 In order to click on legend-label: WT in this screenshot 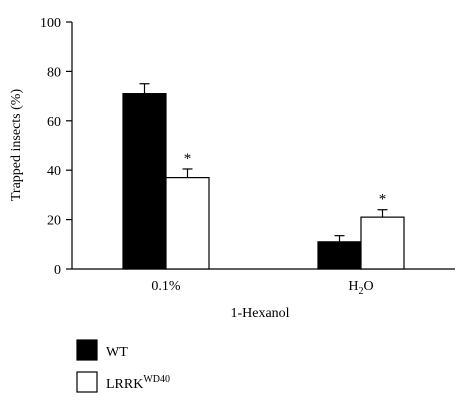, I will do `click(117, 352)`.